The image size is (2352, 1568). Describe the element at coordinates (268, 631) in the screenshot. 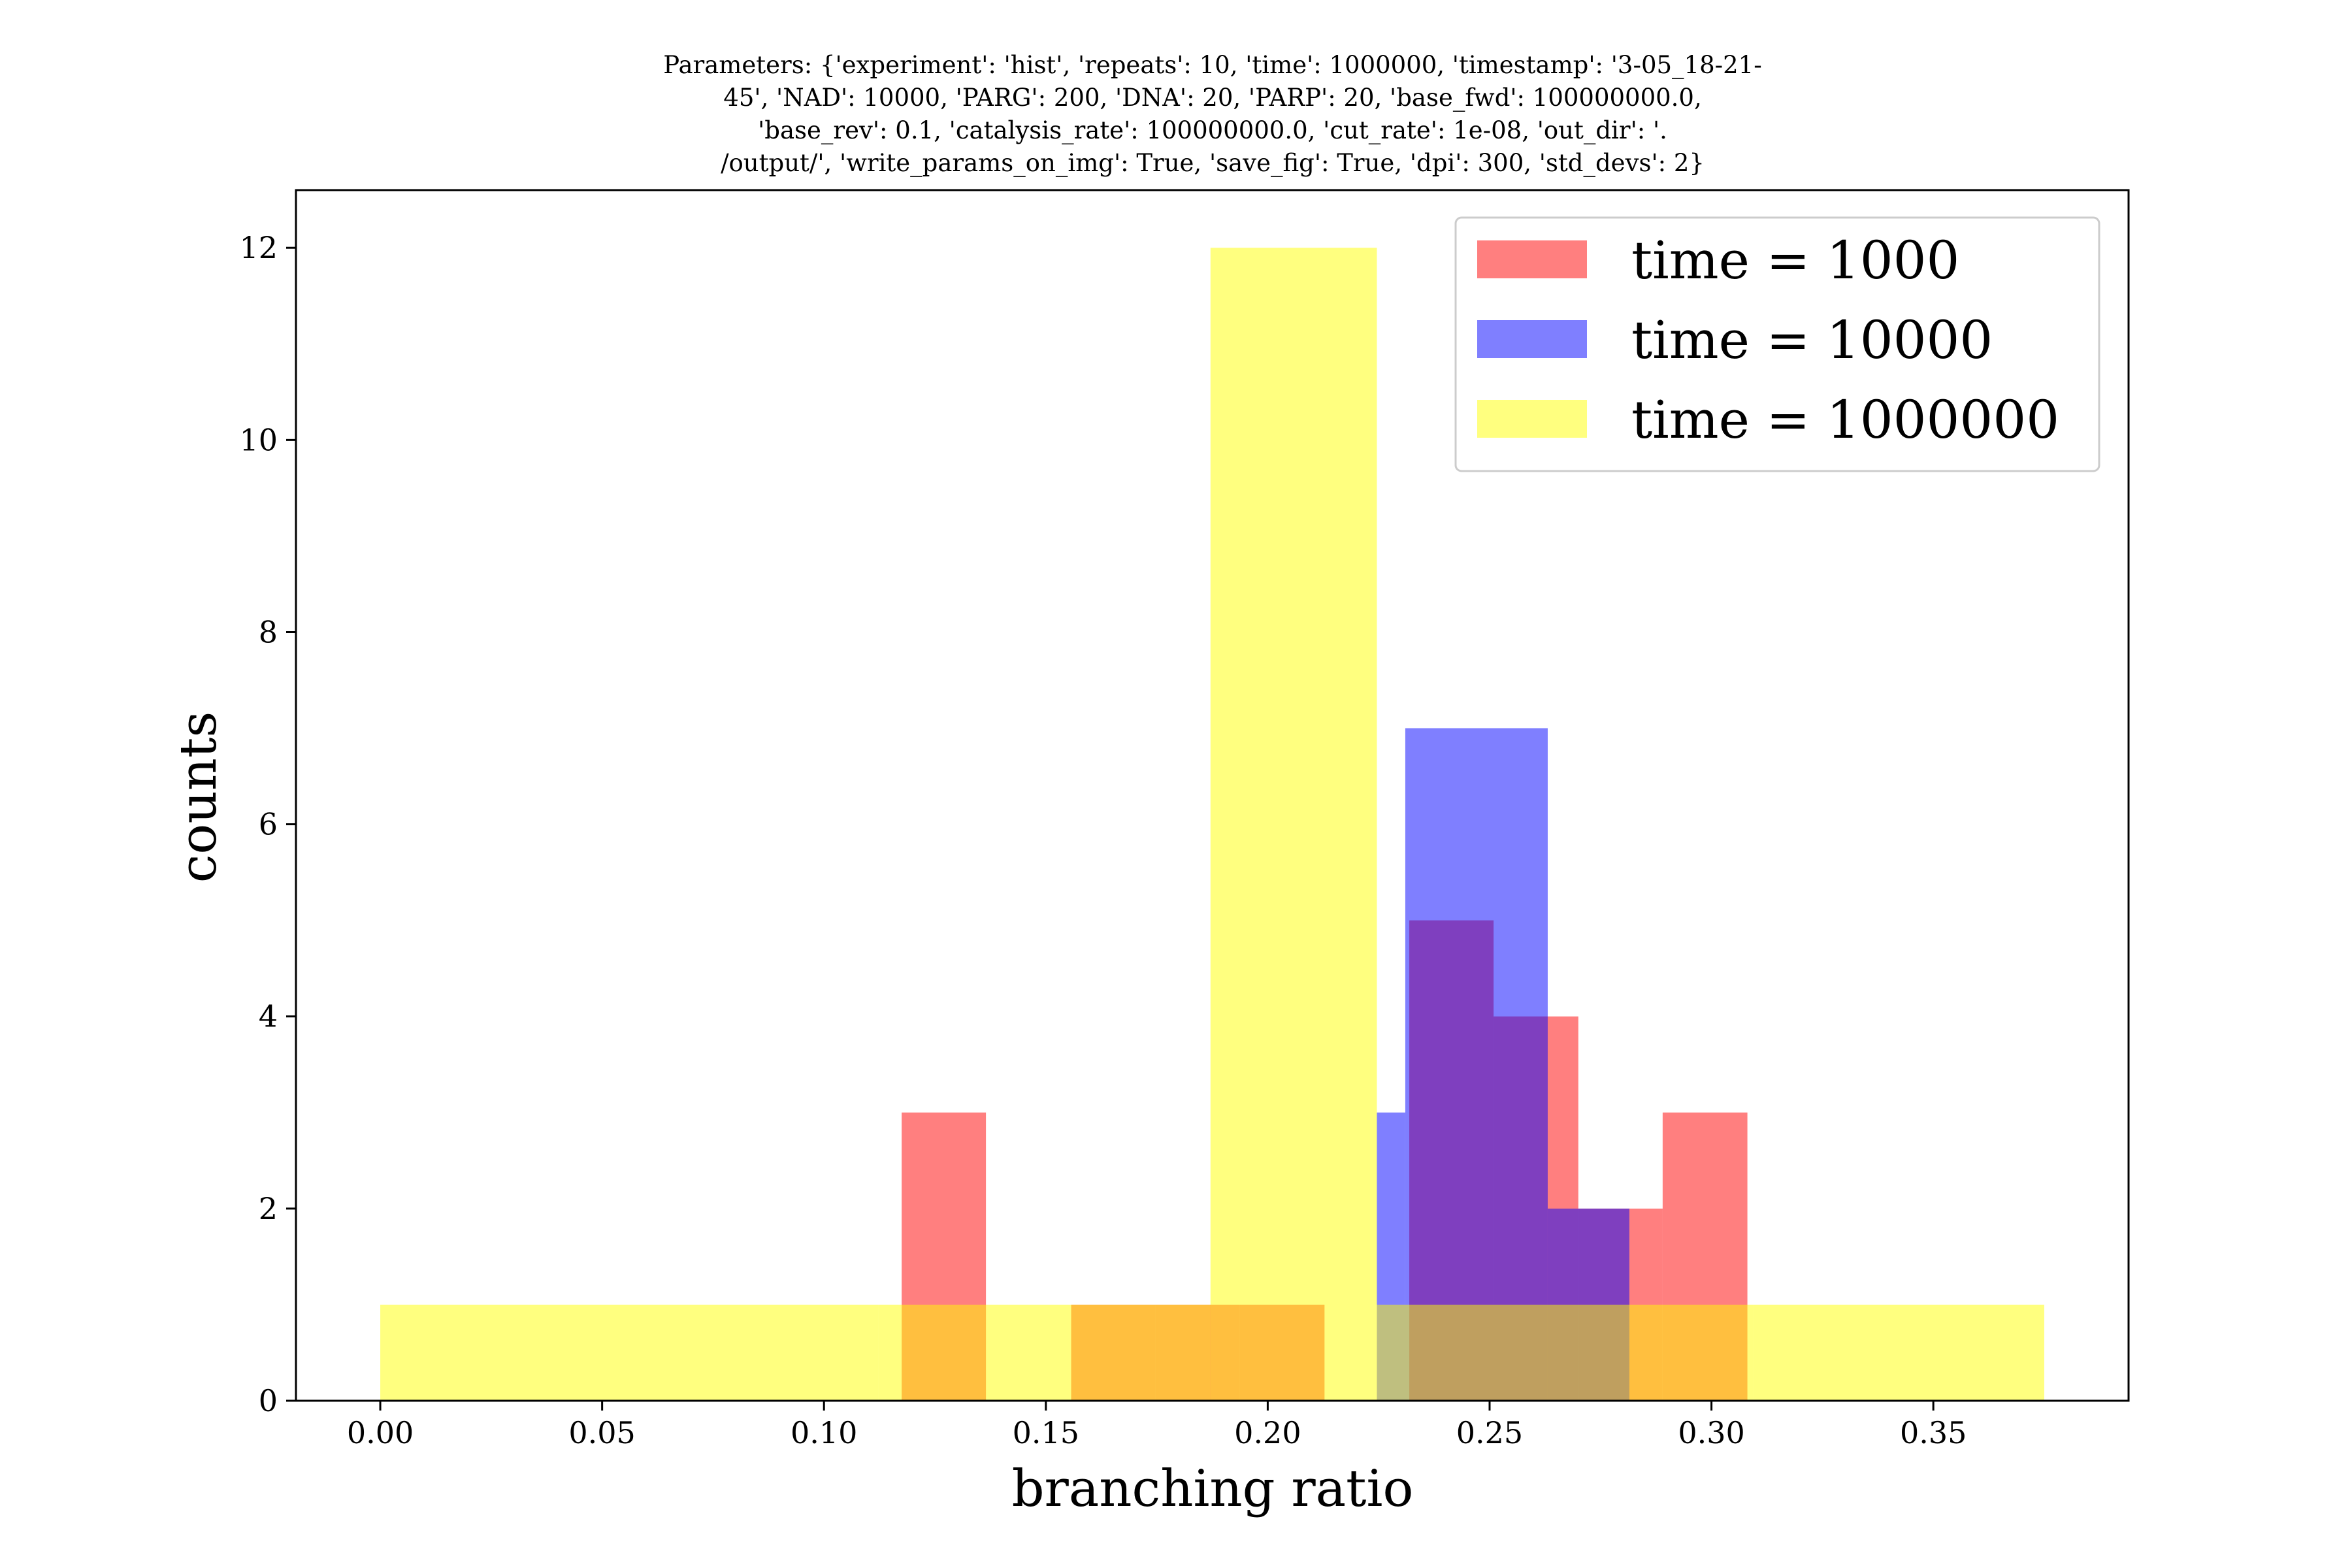

I see `y-tick-label: 8` at that location.